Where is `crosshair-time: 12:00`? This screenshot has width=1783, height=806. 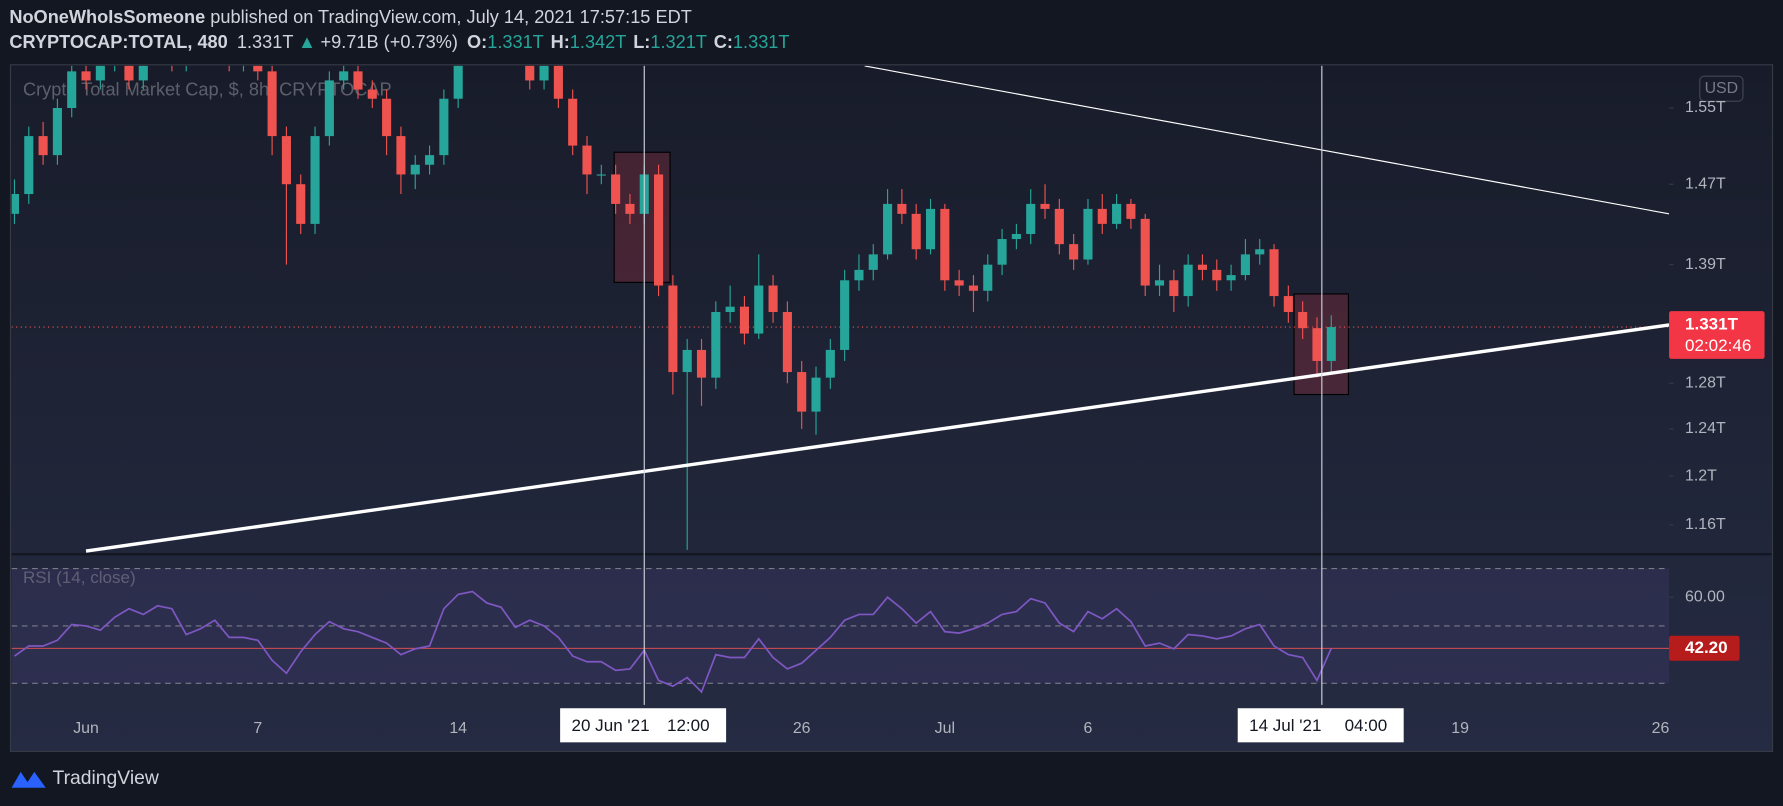
crosshair-time: 12:00 is located at coordinates (688, 725).